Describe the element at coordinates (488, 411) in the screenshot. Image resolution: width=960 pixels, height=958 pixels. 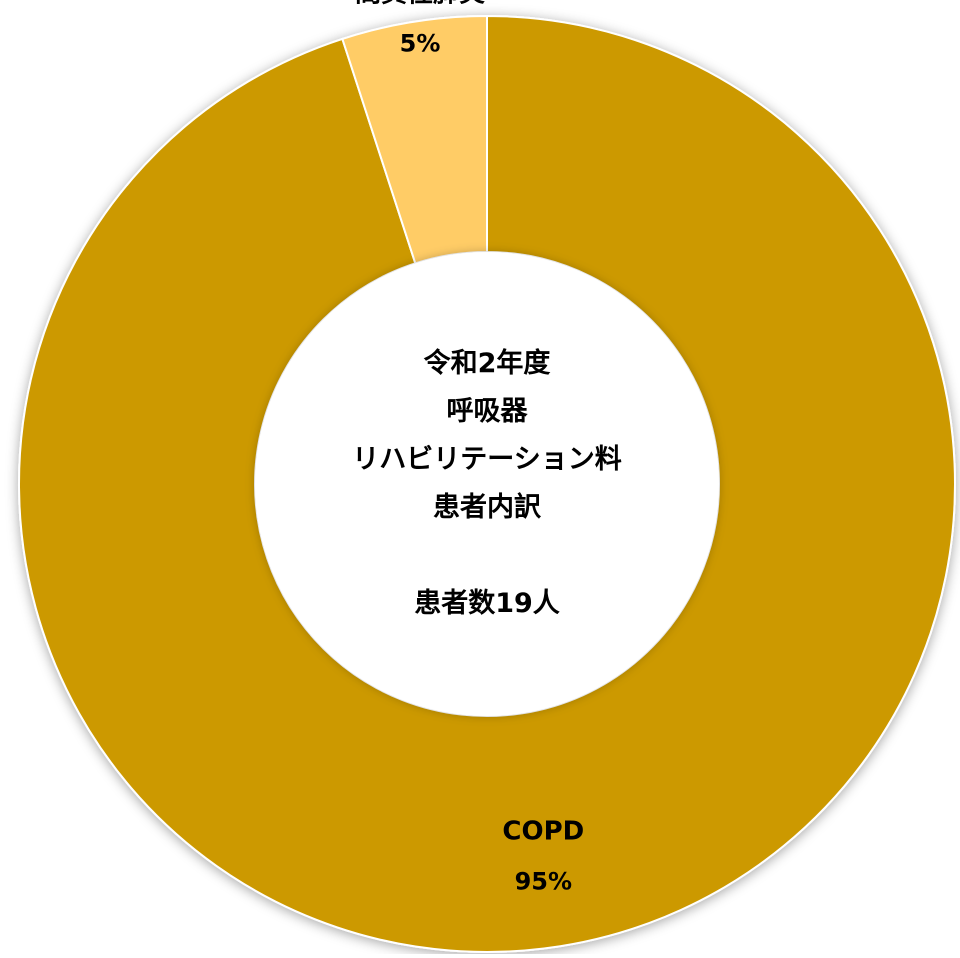
I see `center-text-line-1: 呼吸器` at that location.